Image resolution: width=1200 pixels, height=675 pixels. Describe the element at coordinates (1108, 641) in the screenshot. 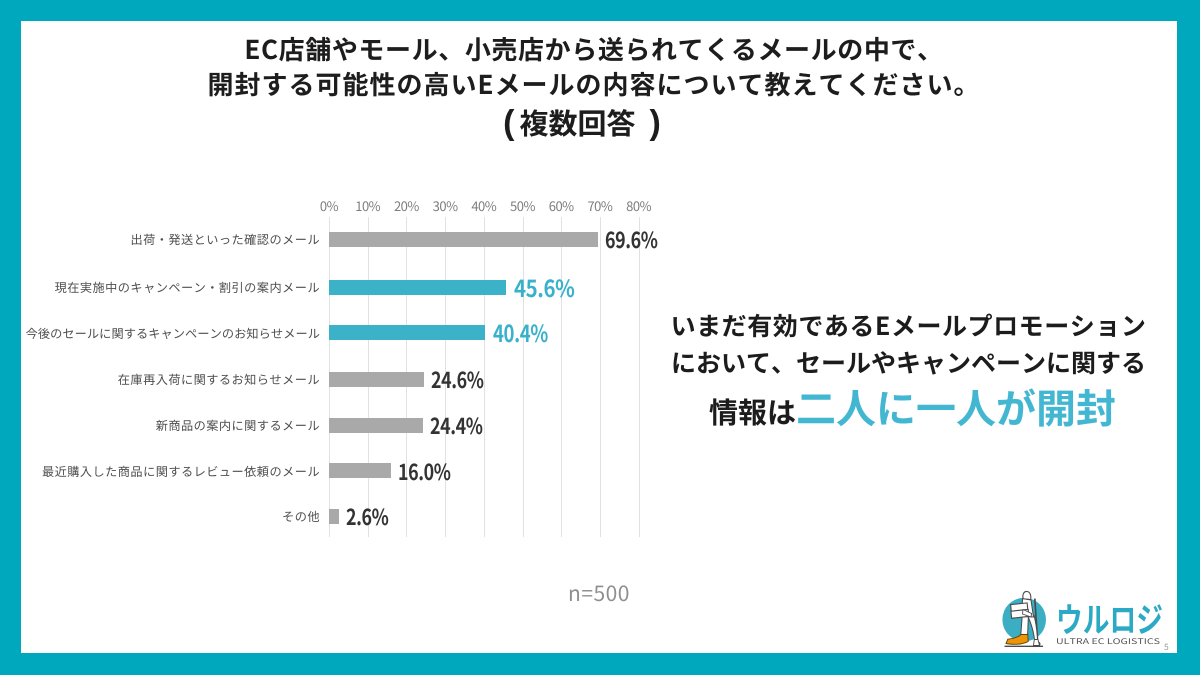

I see `svg-text: ULTRA EC LOGISTICS` at that location.